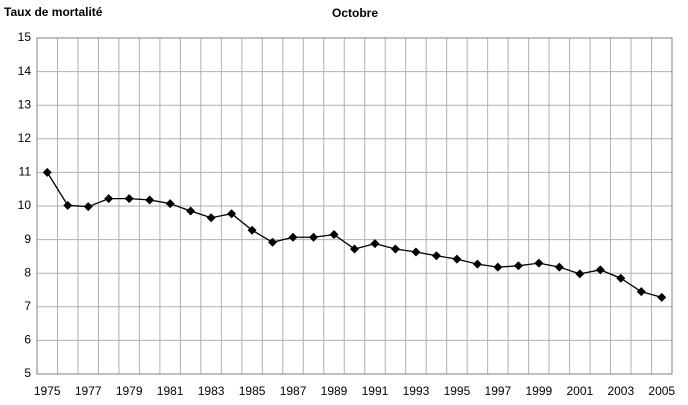 The width and height of the screenshot is (688, 405). Describe the element at coordinates (252, 391) in the screenshot. I see `x-tick-label: 1985` at that location.